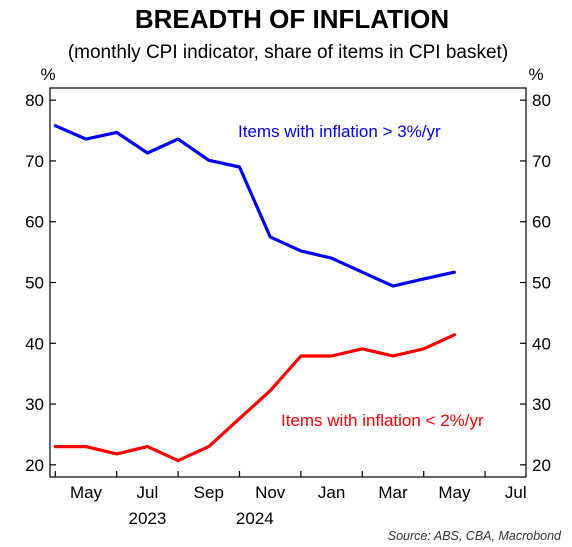 This screenshot has height=547, width=572. What do you see at coordinates (541, 404) in the screenshot?
I see `y-tick-label-right: 30` at bounding box center [541, 404].